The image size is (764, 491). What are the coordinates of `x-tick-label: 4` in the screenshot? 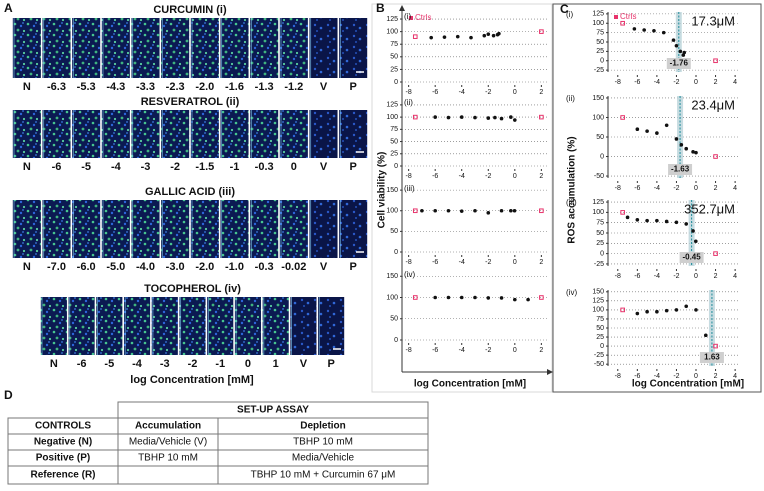 It's located at (735, 188).